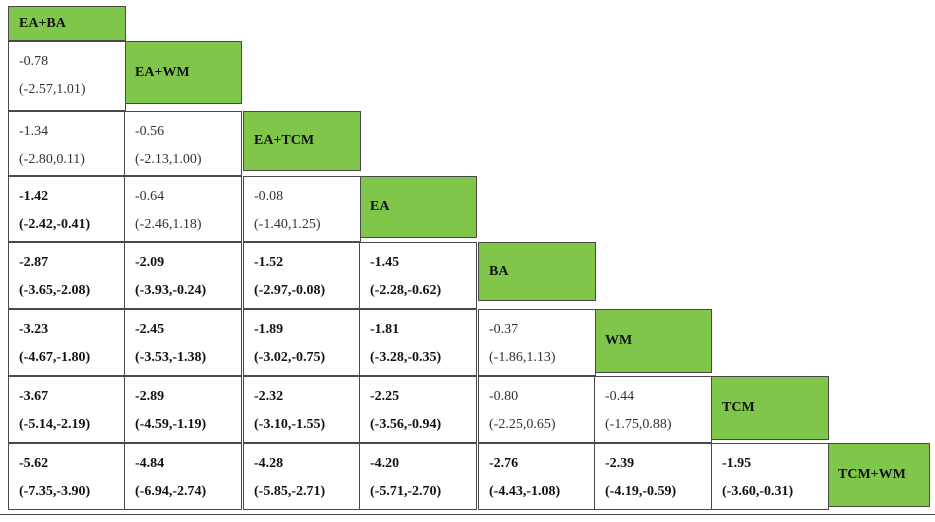 The height and width of the screenshot is (522, 935). I want to click on comparison-cell: -2.39 (-4.19,-0.59), so click(653, 476).